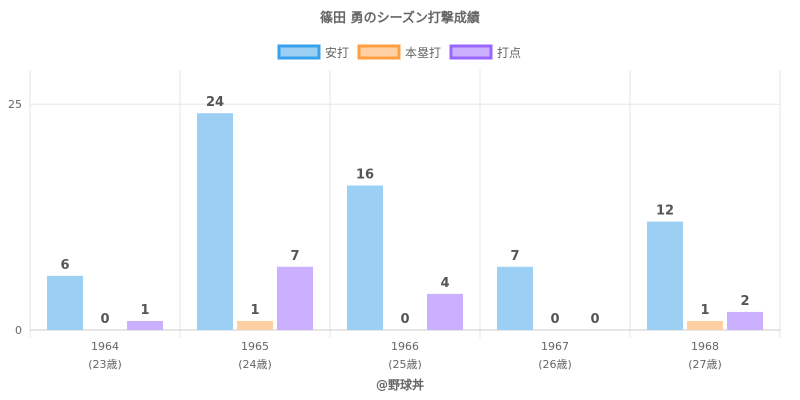 This screenshot has width=800, height=400. Describe the element at coordinates (64, 265) in the screenshot. I see `data-label: 6` at that location.